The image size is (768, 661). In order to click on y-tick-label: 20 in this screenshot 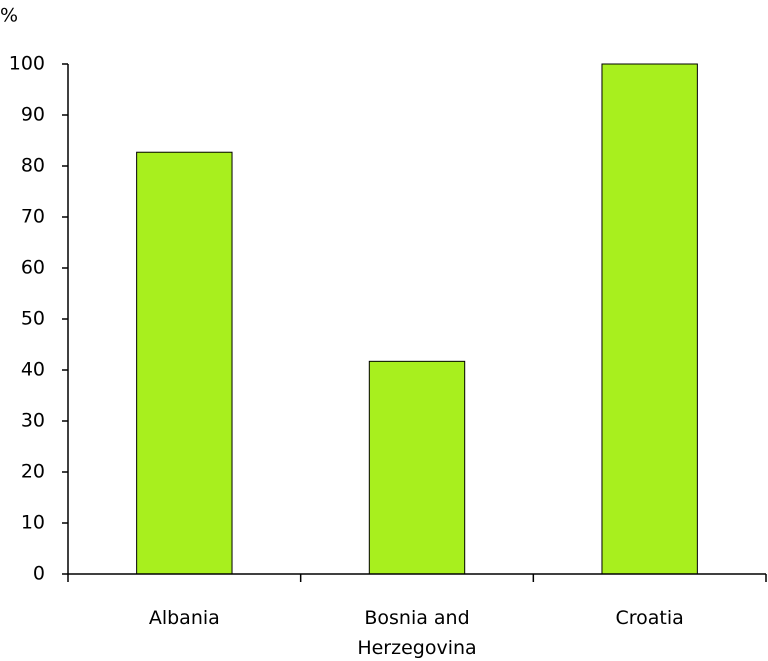, I will do `click(33, 472)`.